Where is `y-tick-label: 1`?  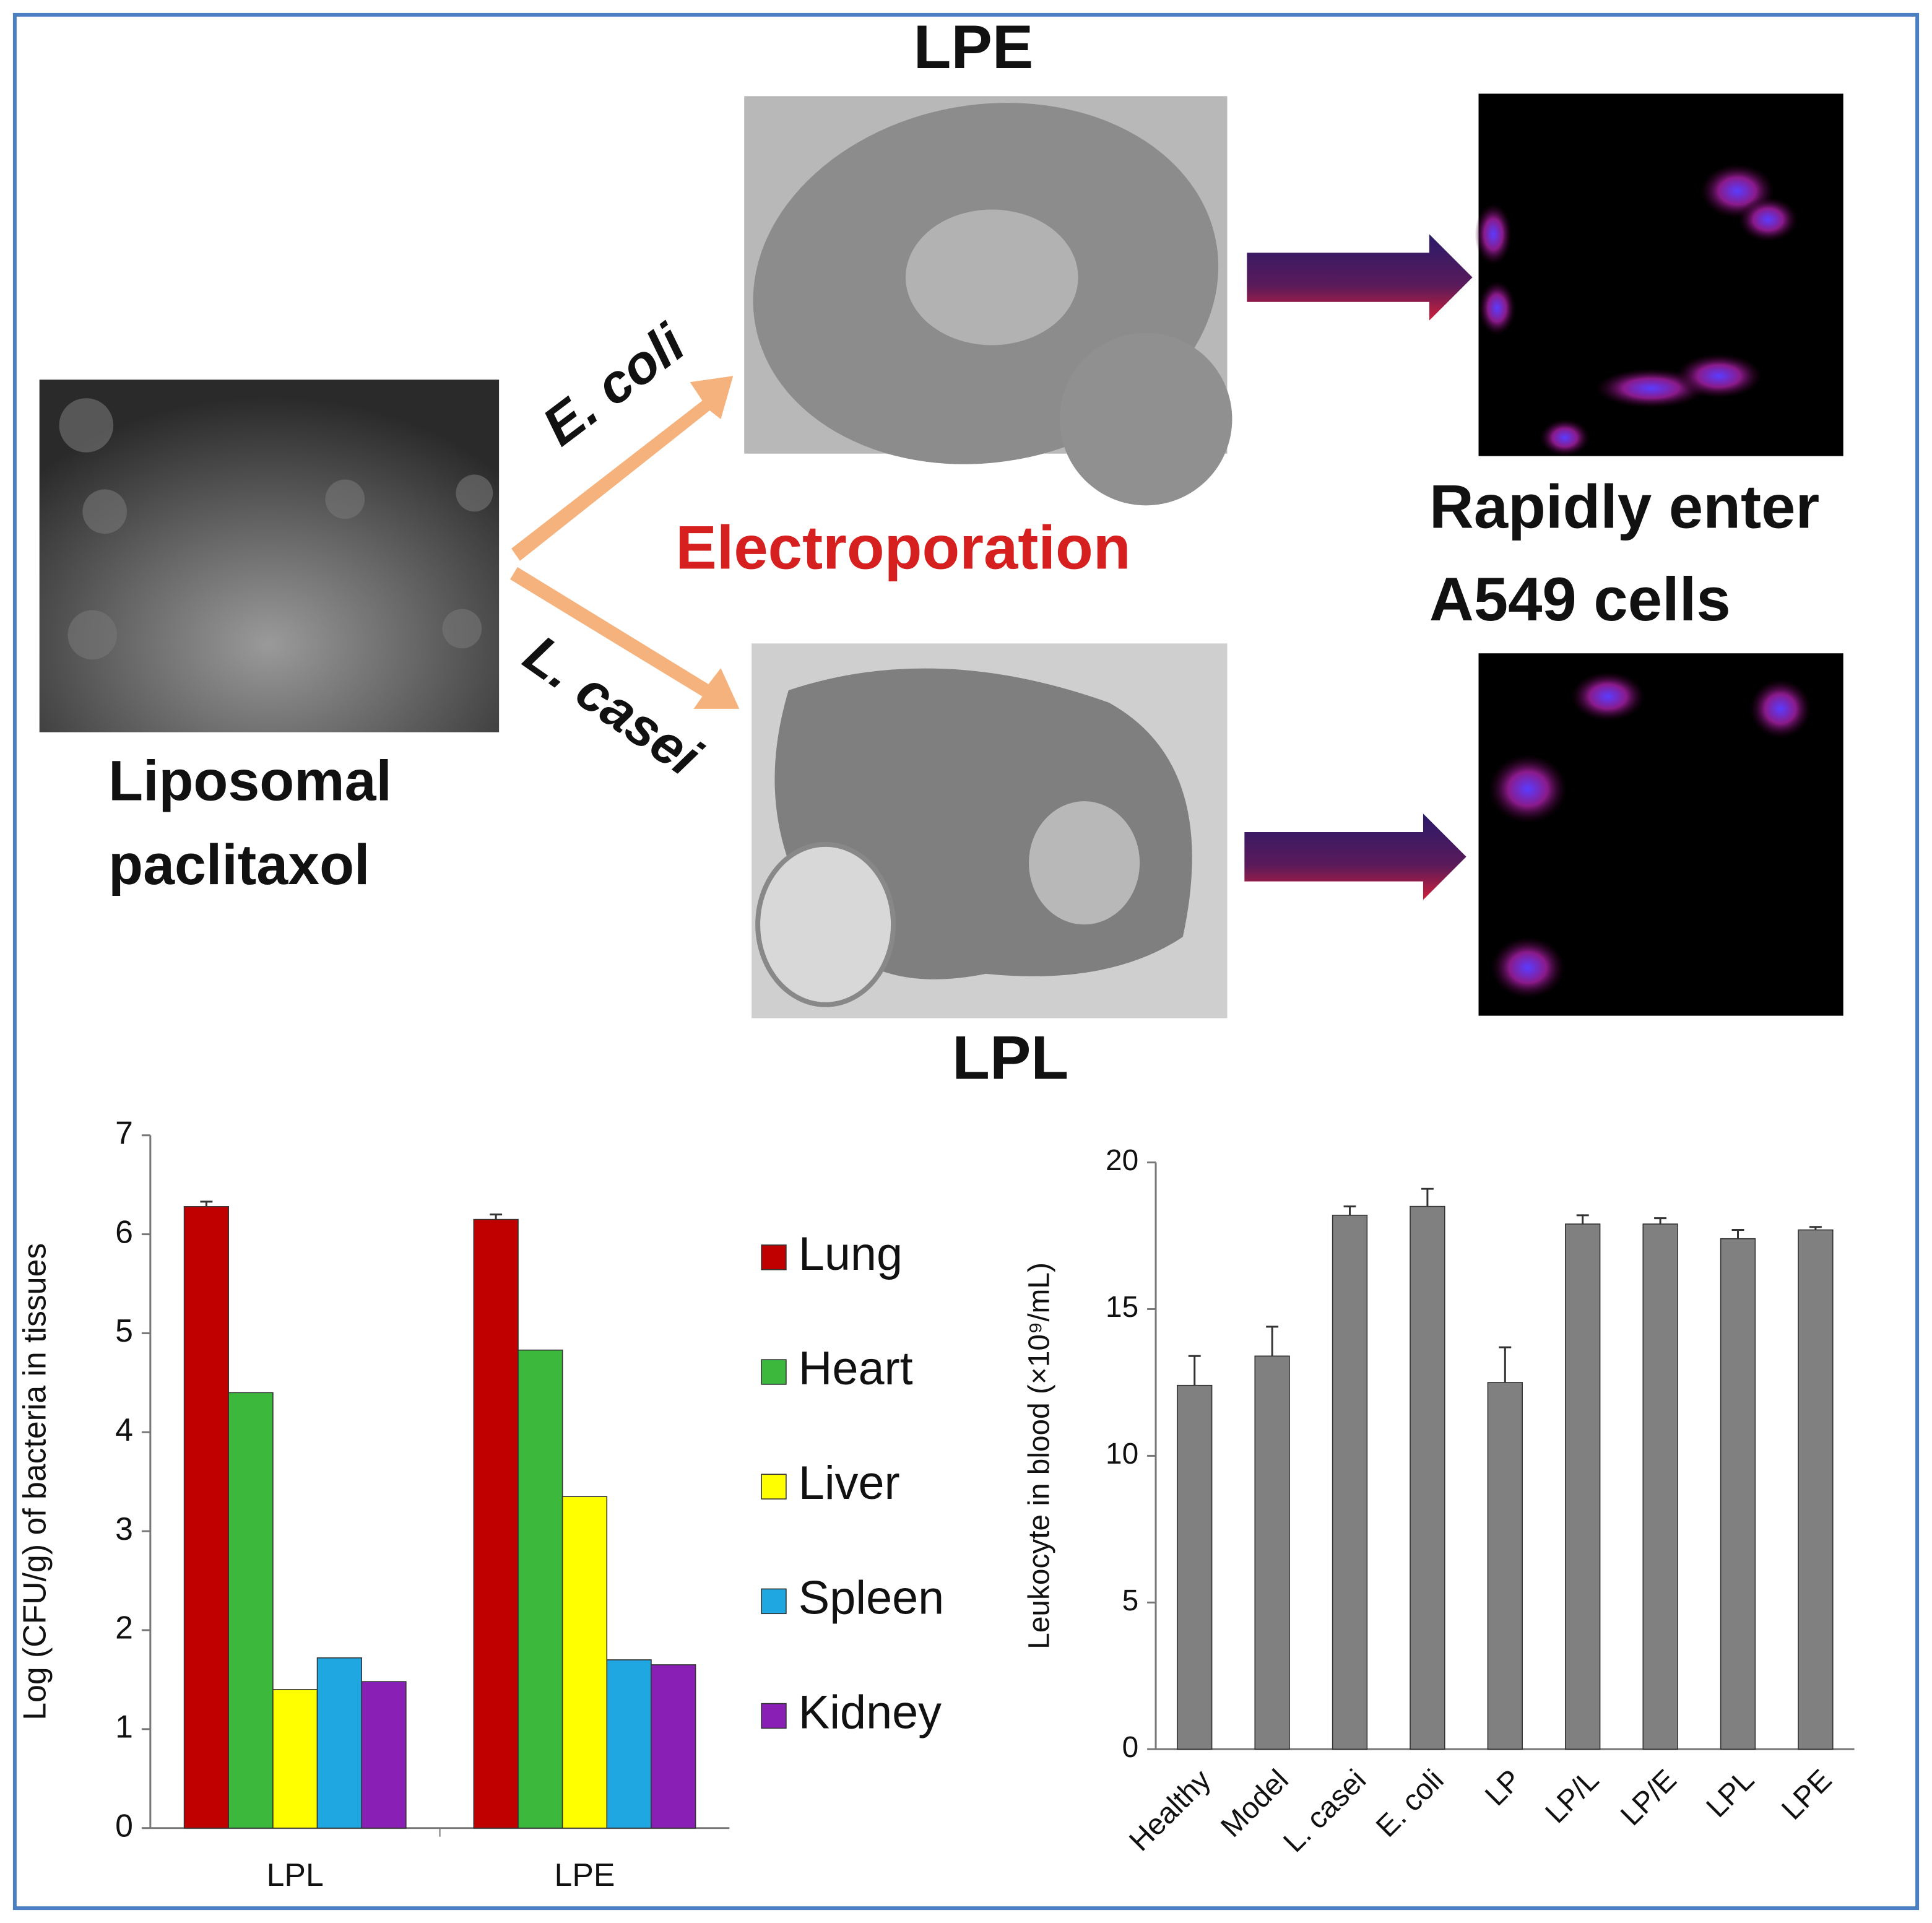
y-tick-label: 1 is located at coordinates (124, 1727).